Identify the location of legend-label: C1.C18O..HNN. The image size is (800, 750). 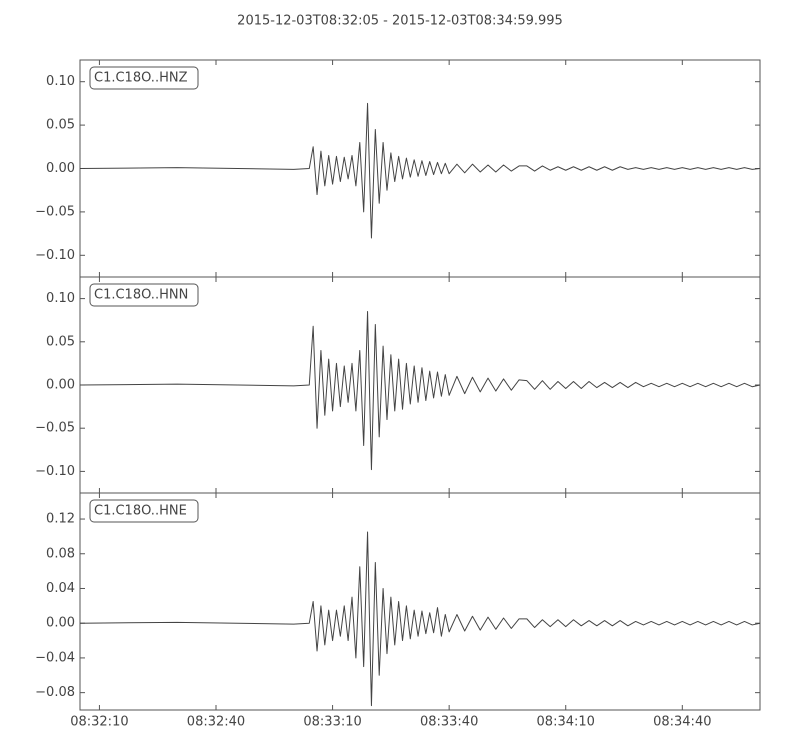
(141, 295).